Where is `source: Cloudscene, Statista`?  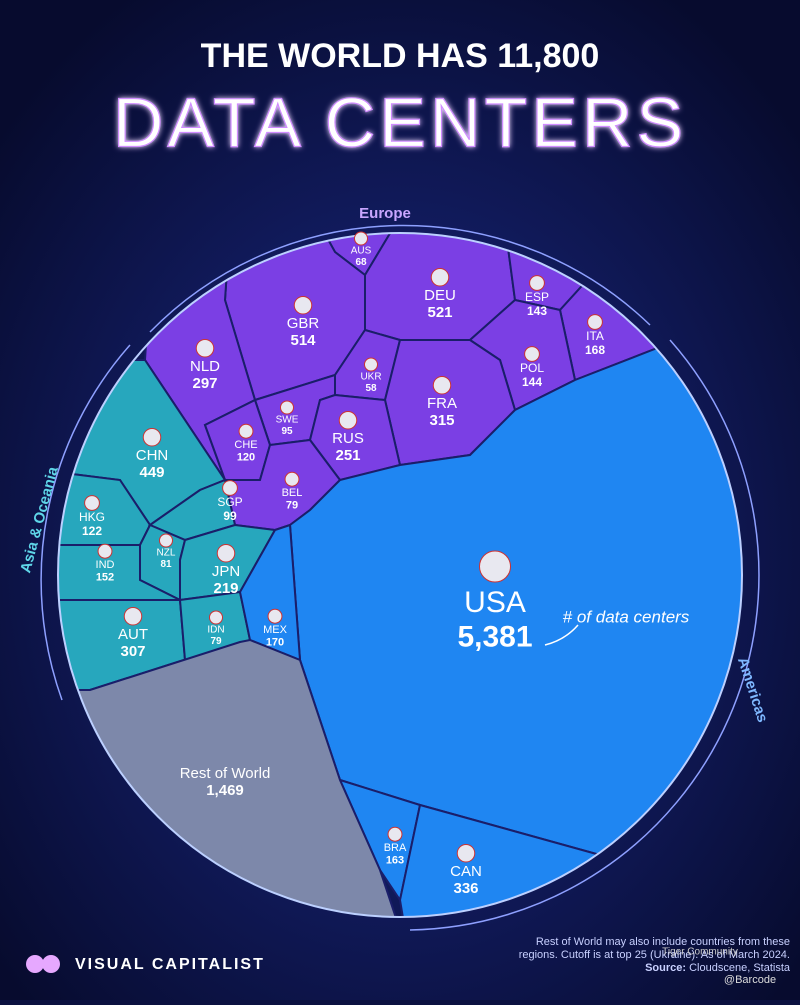 source: Cloudscene, Statista is located at coordinates (739, 968).